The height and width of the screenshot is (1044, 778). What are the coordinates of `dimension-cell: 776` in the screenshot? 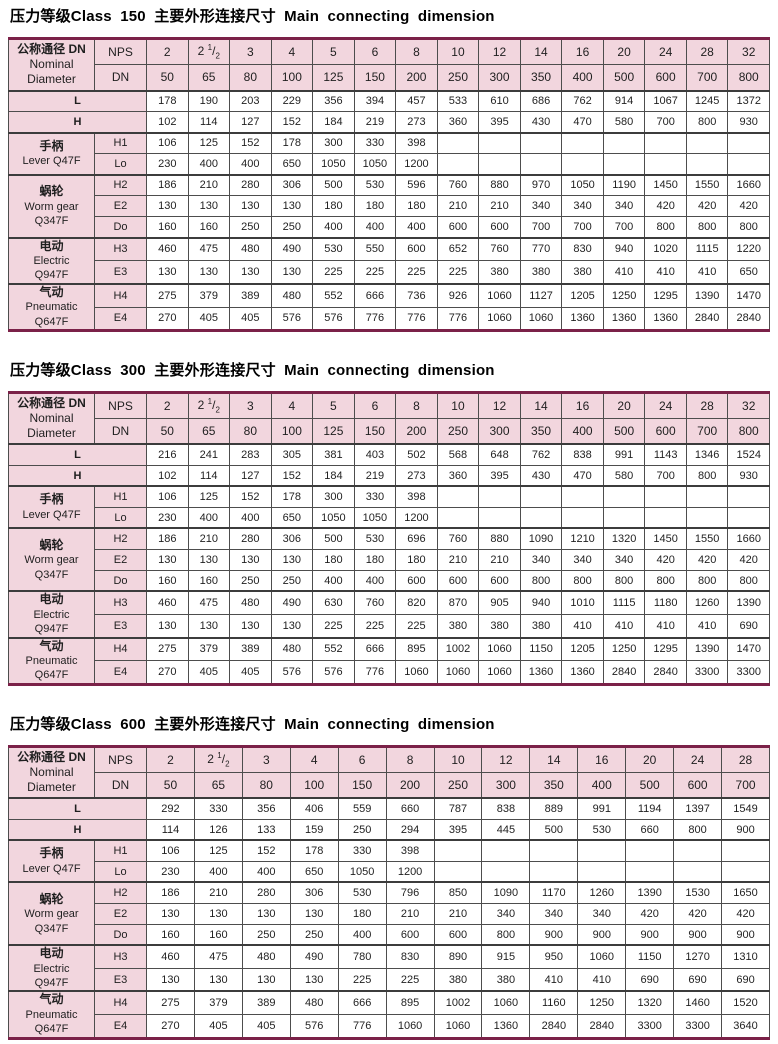 It's located at (458, 318).